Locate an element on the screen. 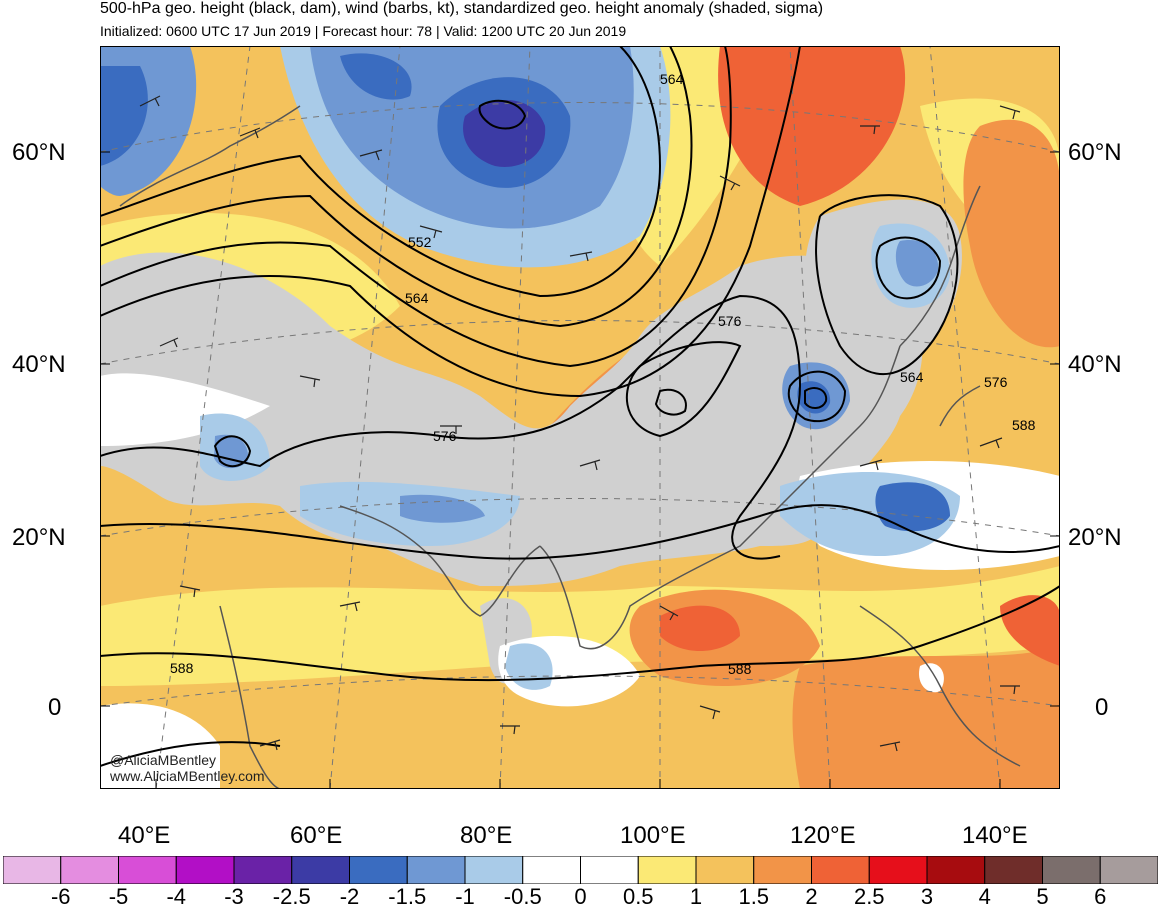  credit-website: www.AliciaMBentley.com is located at coordinates (187, 776).